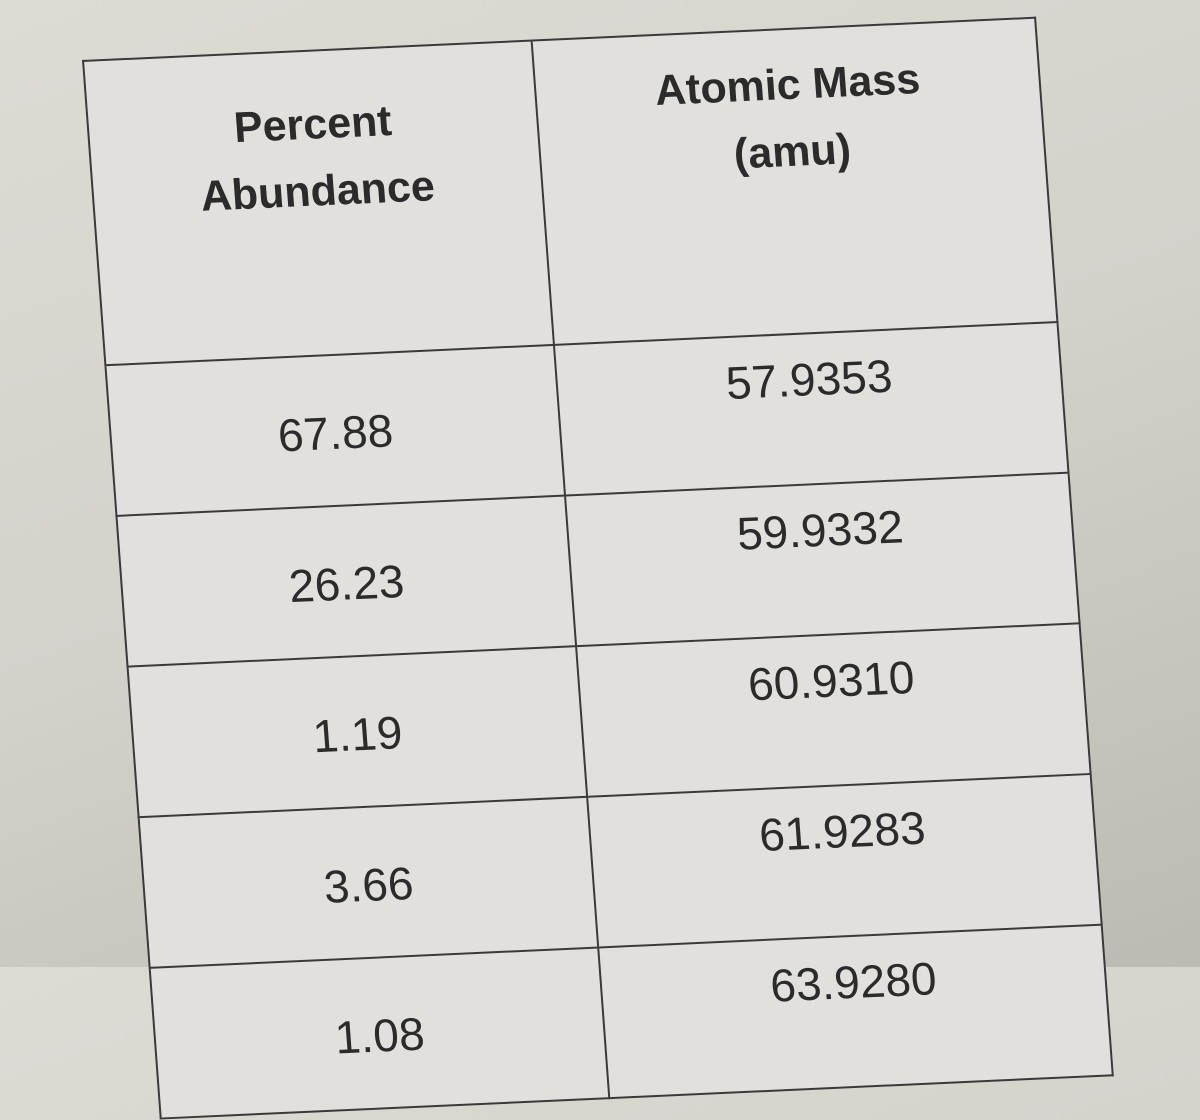  What do you see at coordinates (855, 1011) in the screenshot?
I see `atomic-mass-cell: 63.9280` at bounding box center [855, 1011].